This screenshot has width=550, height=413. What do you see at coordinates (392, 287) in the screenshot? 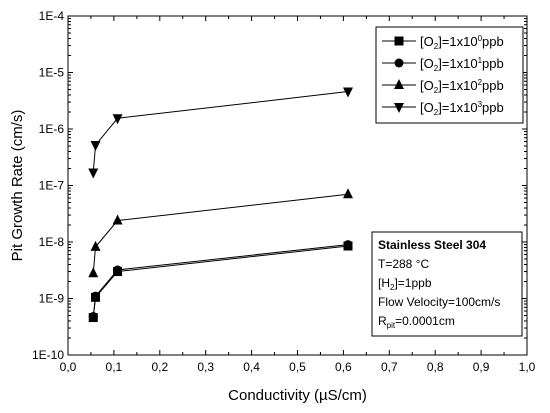
I see `h2-sub: 2` at bounding box center [392, 287].